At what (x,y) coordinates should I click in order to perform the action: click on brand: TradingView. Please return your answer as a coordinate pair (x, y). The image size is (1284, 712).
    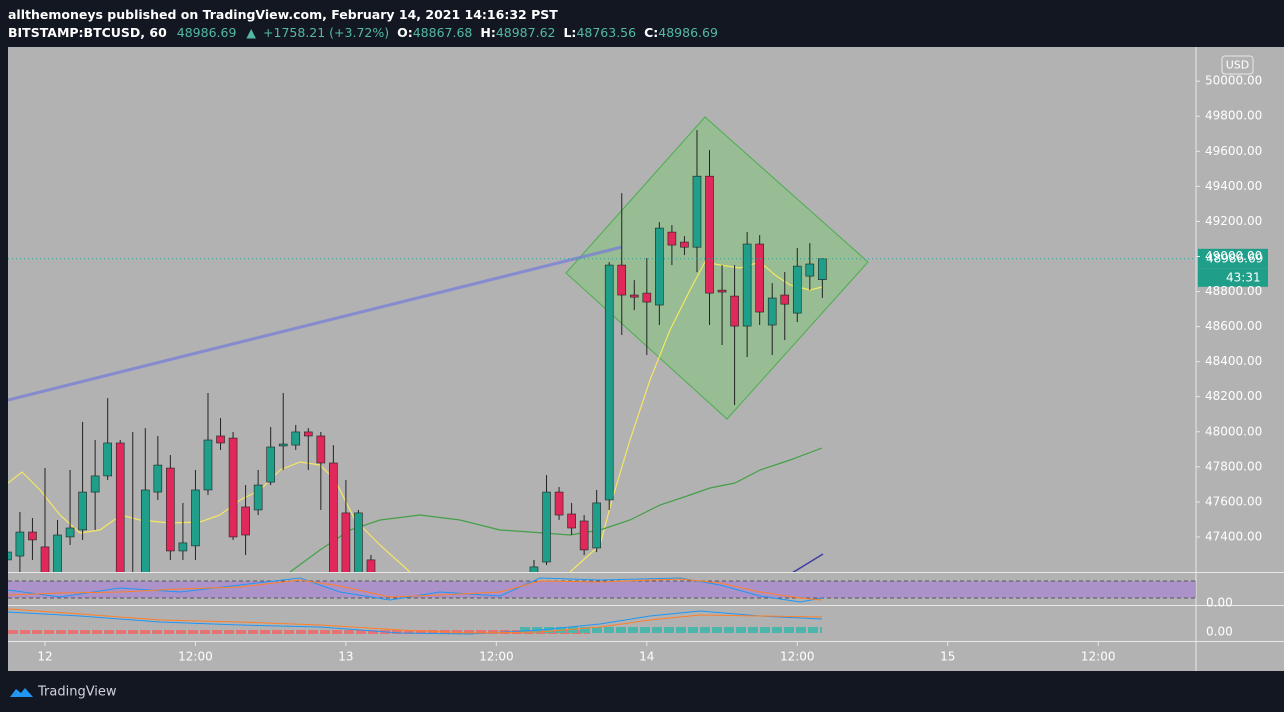
    Looking at the image, I should click on (77, 692).